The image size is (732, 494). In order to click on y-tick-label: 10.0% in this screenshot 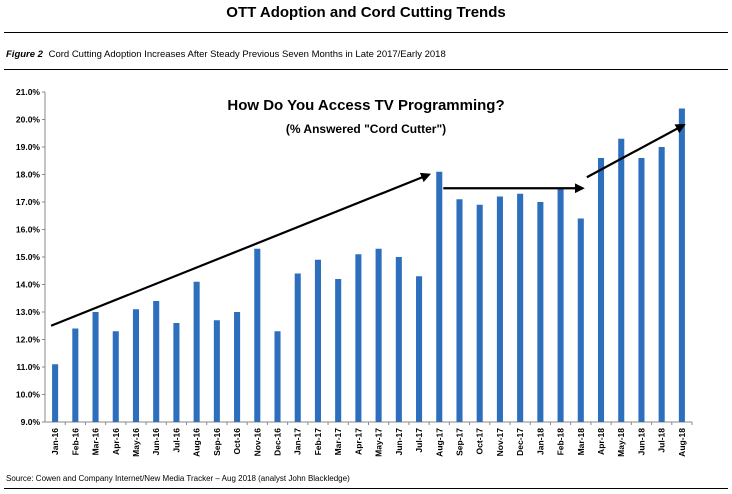, I will do `click(28, 395)`.